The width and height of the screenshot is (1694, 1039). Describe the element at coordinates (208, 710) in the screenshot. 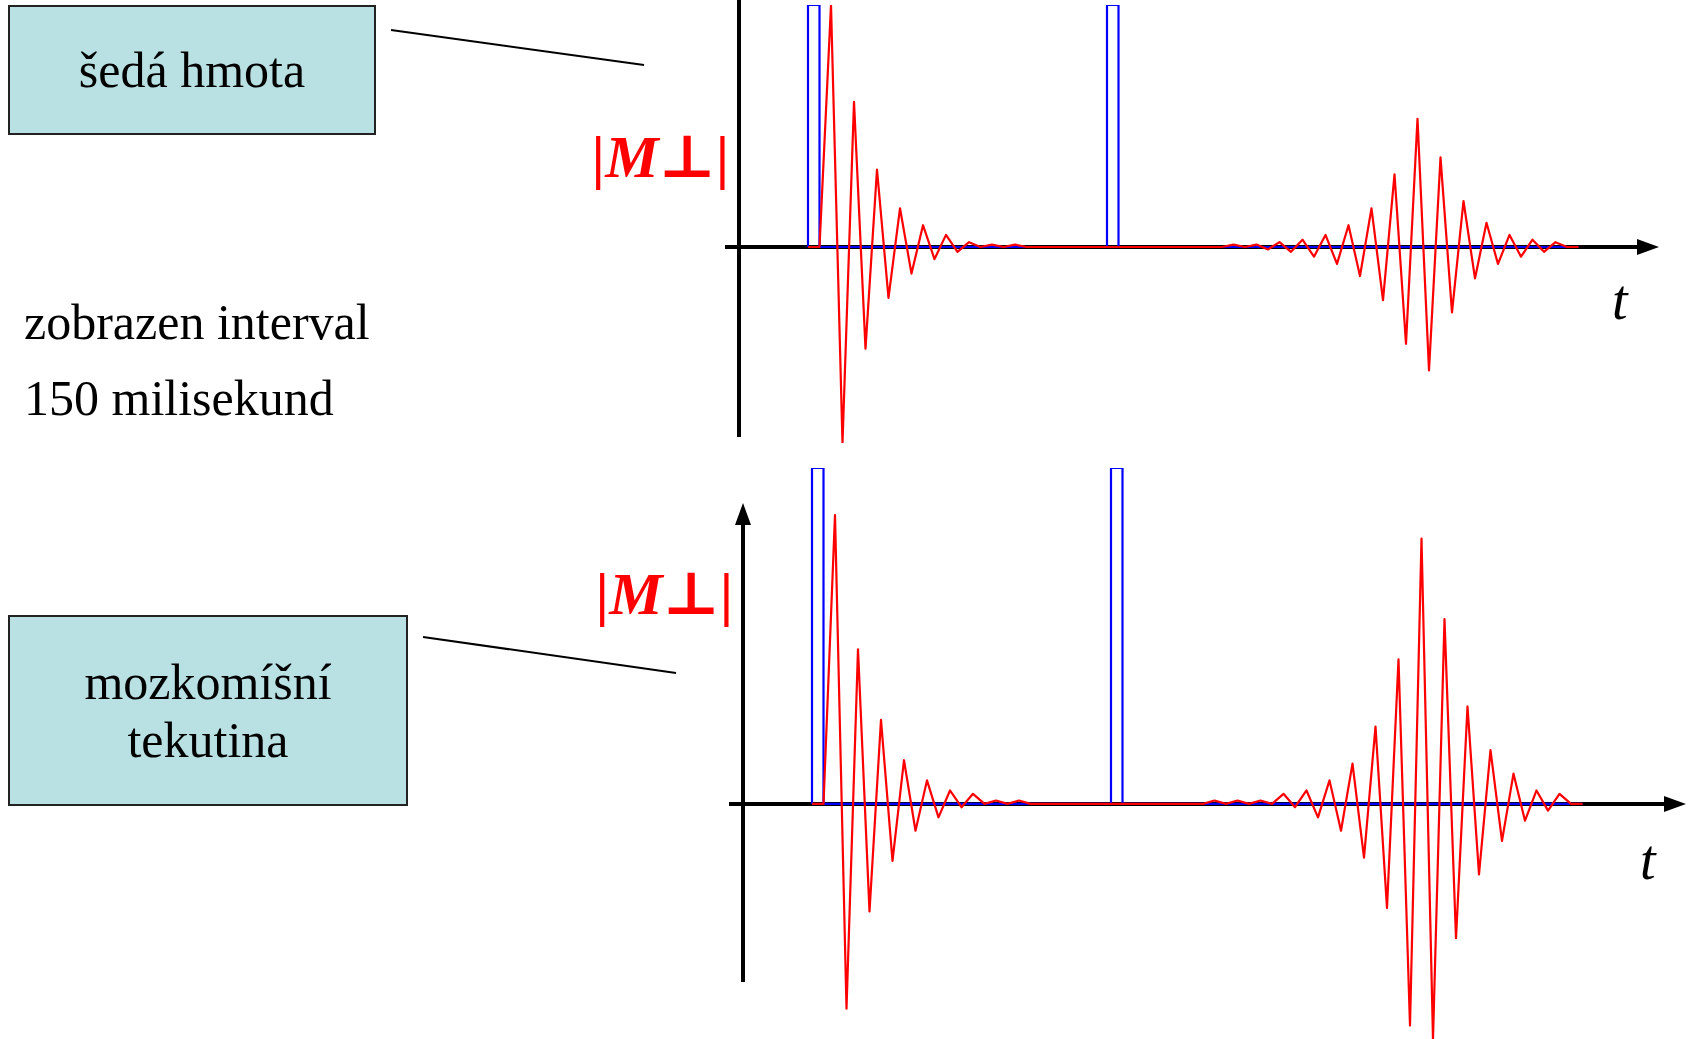

I see `text: mozkomíšní tekutina` at that location.